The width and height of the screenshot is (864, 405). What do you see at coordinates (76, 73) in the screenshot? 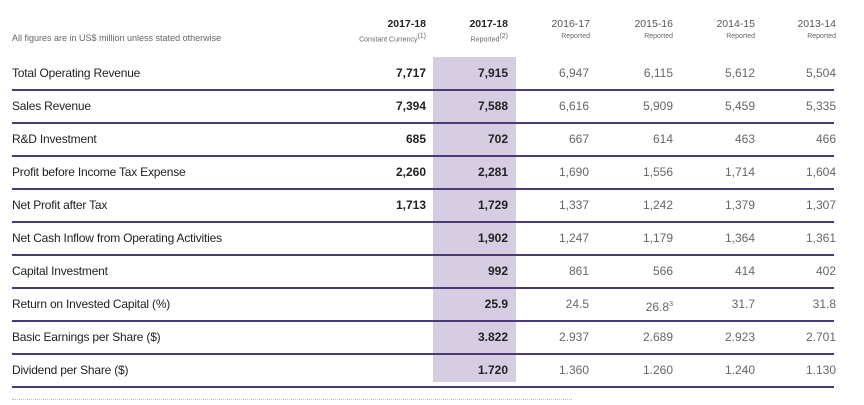
I see `row-label: Total Operating Revenue` at bounding box center [76, 73].